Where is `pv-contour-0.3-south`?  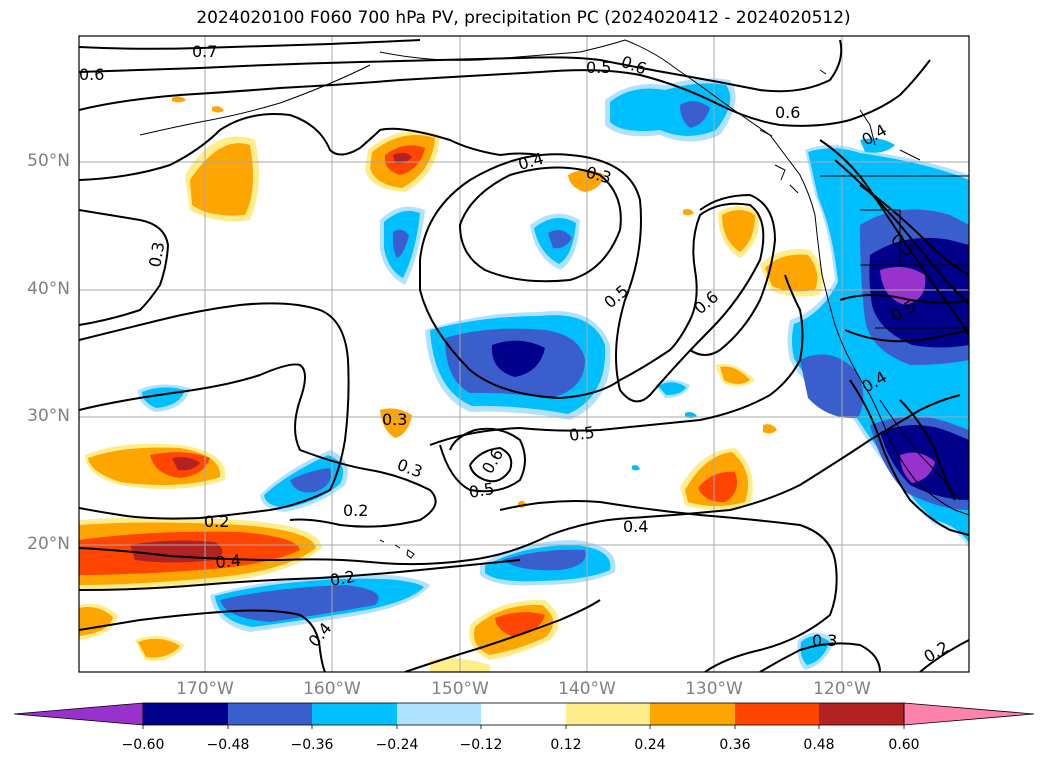
pv-contour-0.3-south is located at coordinates (300, 575).